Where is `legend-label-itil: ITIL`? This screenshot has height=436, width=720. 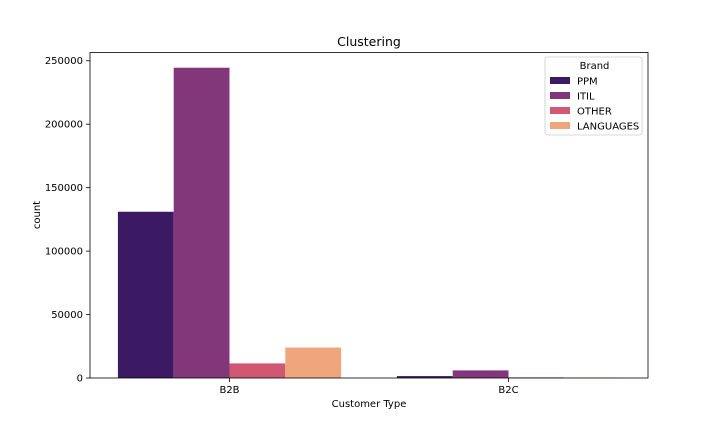 legend-label-itil: ITIL is located at coordinates (586, 97).